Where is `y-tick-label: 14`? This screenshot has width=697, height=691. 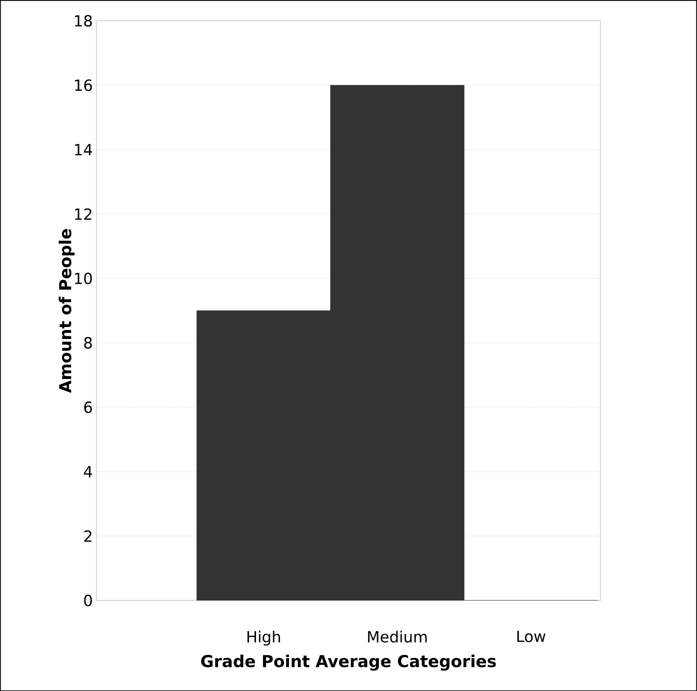
y-tick-label: 14 is located at coordinates (83, 150).